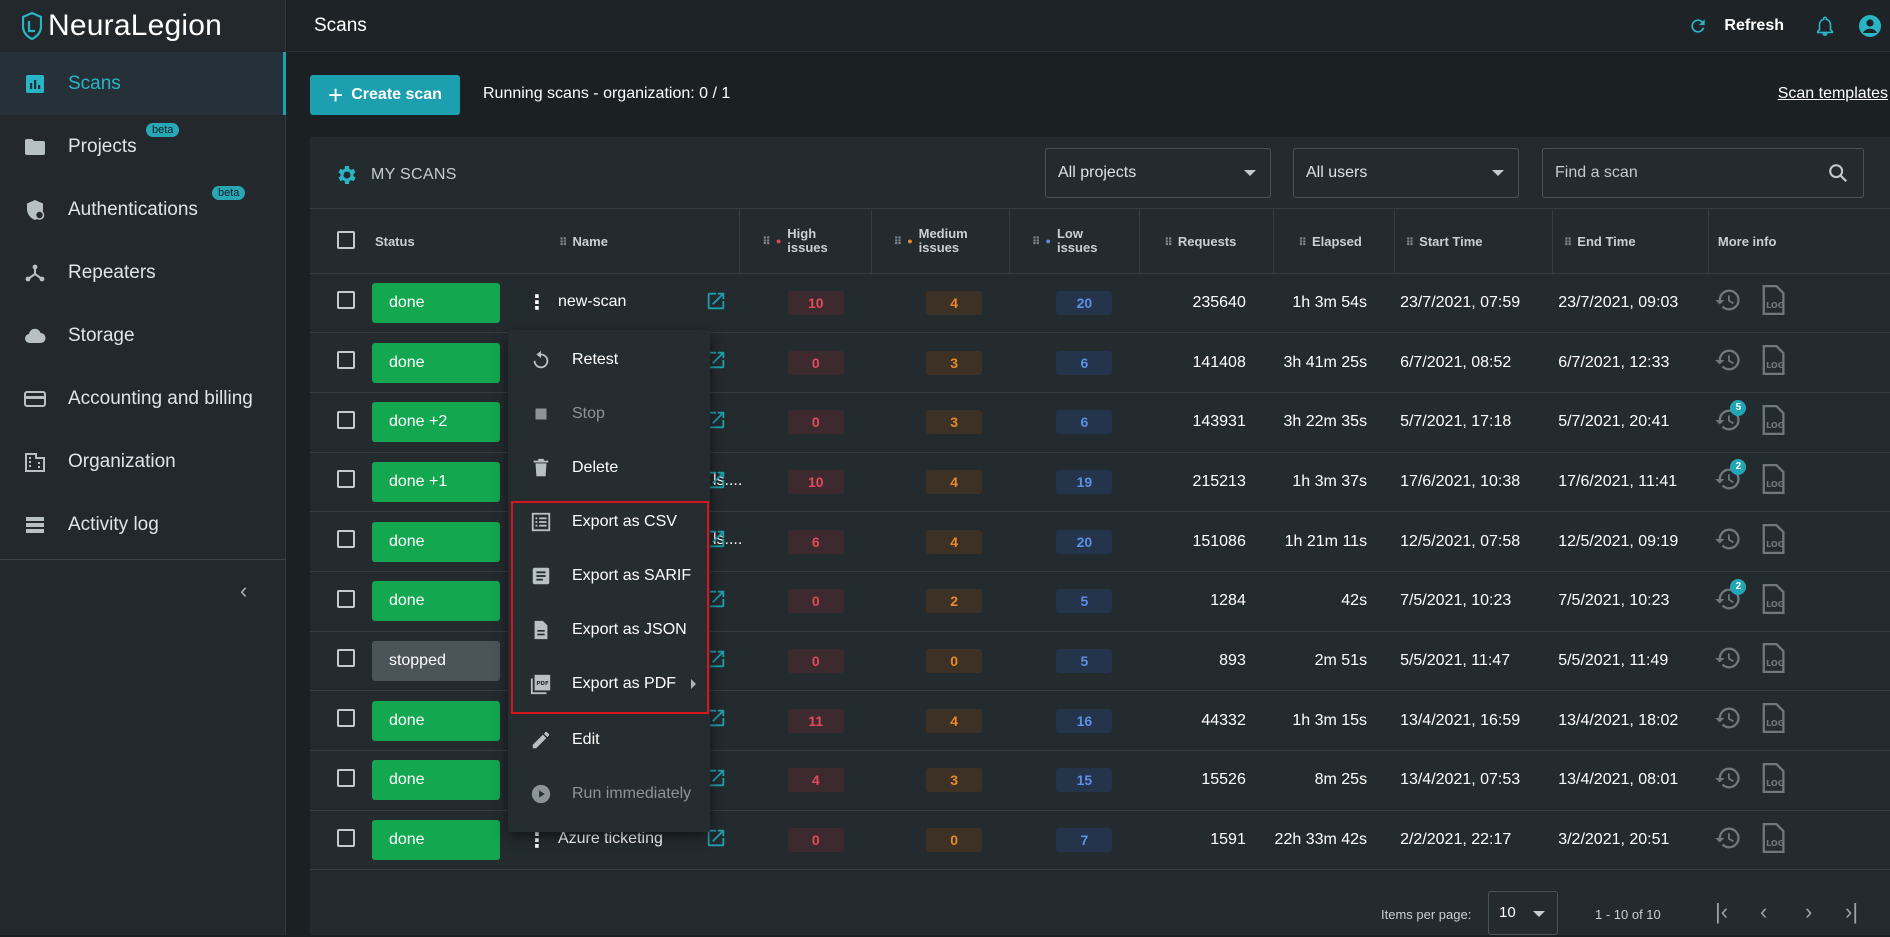  Describe the element at coordinates (1084, 720) in the screenshot. I see `low-issues-count: 16` at that location.